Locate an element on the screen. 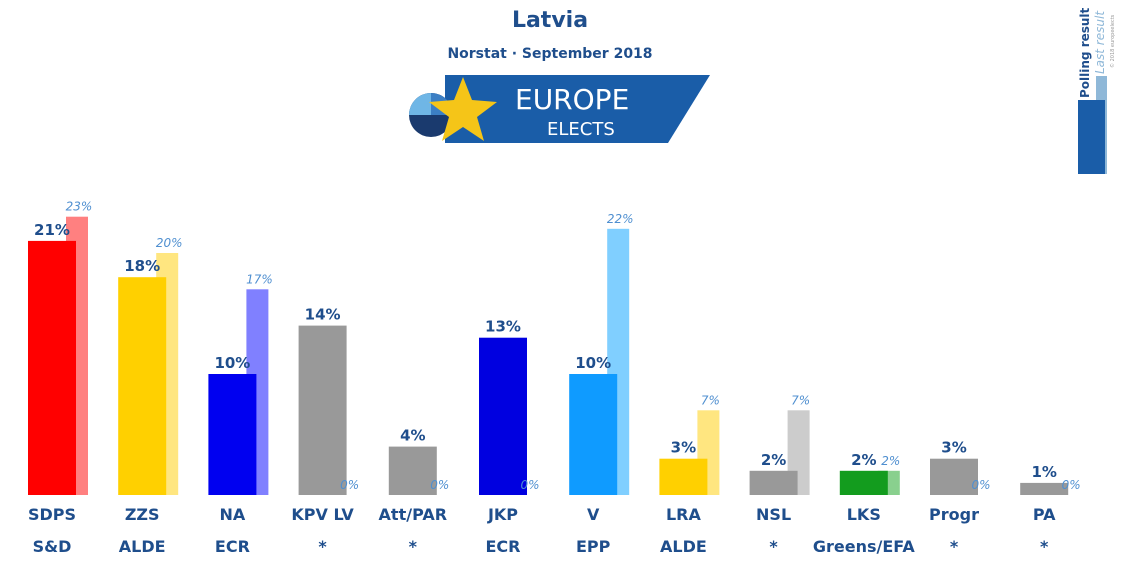 The height and width of the screenshot is (561, 1140). data-label-polling: 4% is located at coordinates (412, 436).